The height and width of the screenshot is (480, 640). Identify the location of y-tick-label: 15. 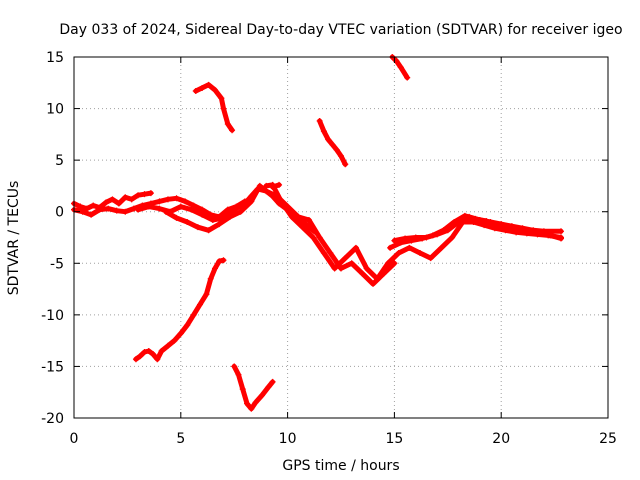
(55, 58).